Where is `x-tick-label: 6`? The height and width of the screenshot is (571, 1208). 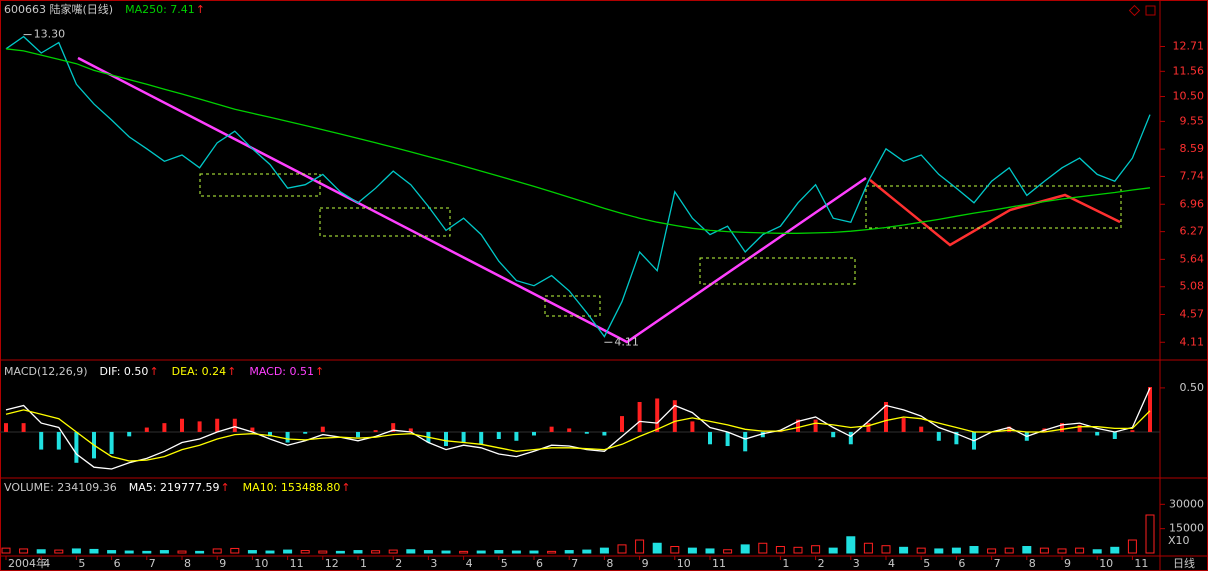
x-tick-label: 6 is located at coordinates (539, 563).